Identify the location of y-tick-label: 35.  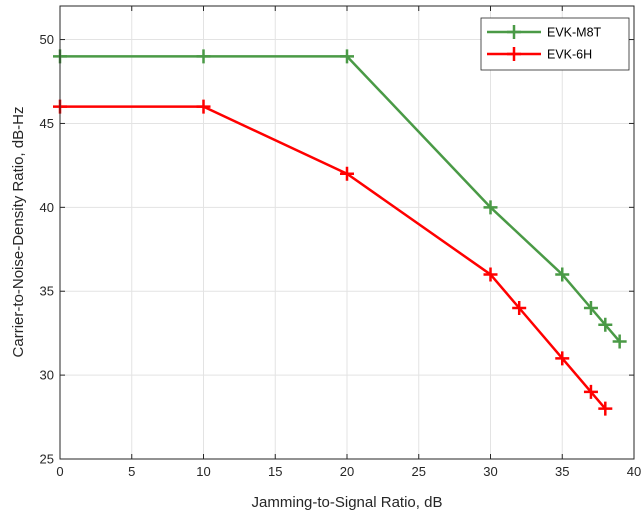
(47, 291).